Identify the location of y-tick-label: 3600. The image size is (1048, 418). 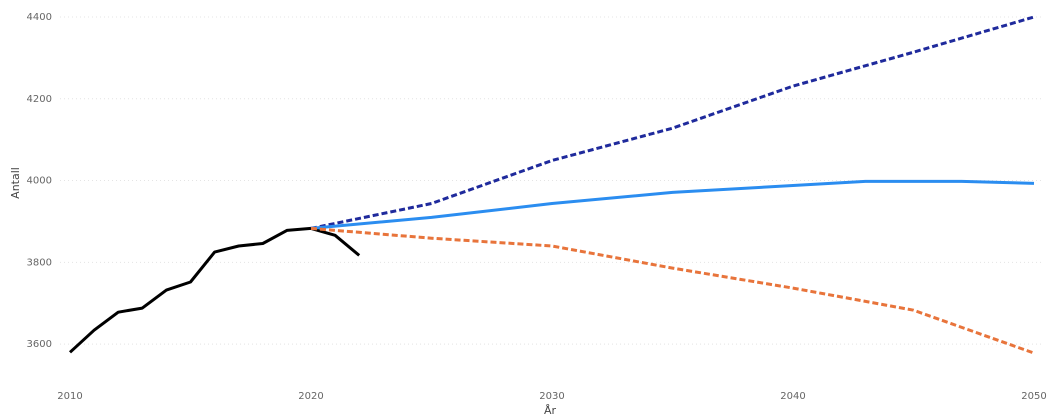
(39, 344).